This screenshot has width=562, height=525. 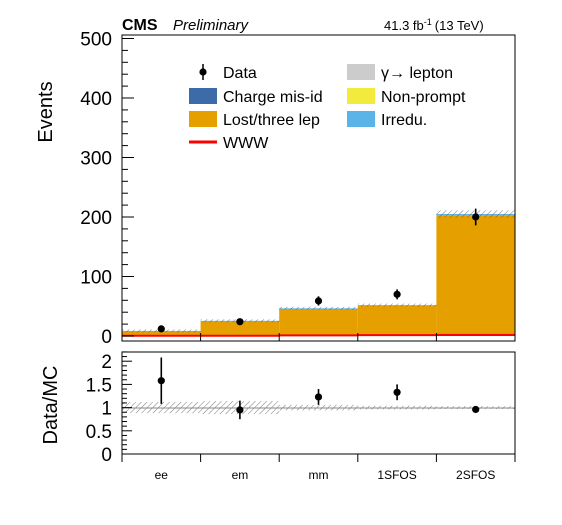 I want to click on bar-segment-lost-three-lep-1sfos, so click(x=397, y=320).